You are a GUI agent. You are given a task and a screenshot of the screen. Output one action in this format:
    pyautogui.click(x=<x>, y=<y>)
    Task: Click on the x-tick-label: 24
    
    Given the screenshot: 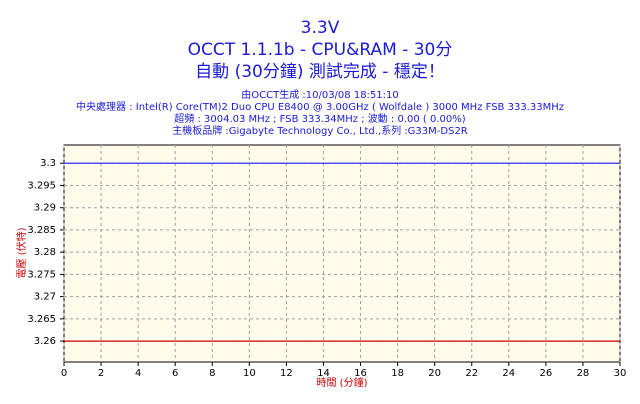 What is the action you would take?
    pyautogui.click(x=508, y=373)
    